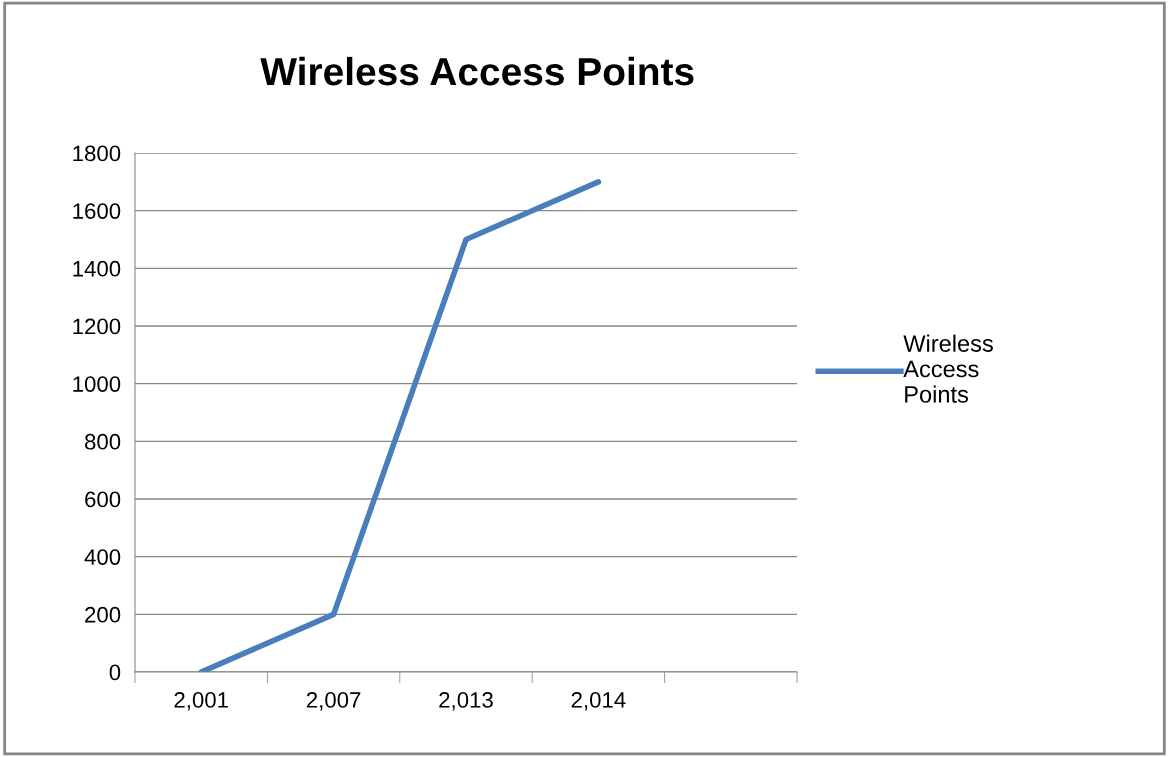 The image size is (1169, 757). Describe the element at coordinates (97, 211) in the screenshot. I see `y-tick-label: 1600` at that location.